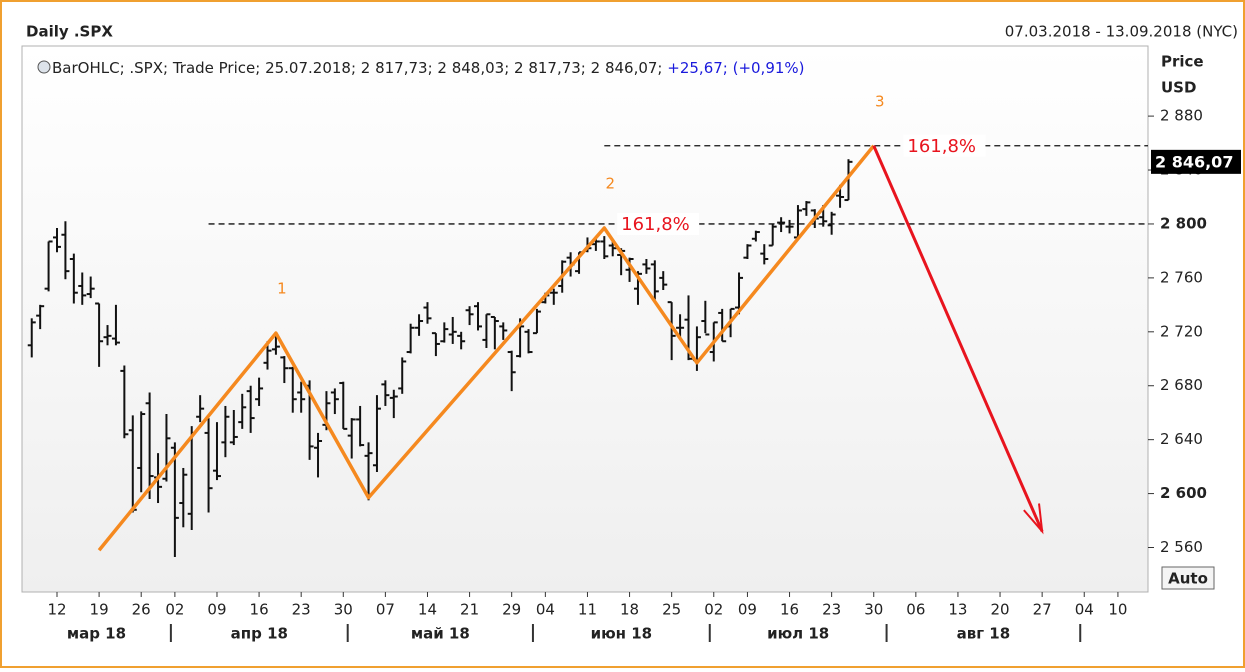  I want to click on y-tick-label: 2 640, so click(1181, 439).